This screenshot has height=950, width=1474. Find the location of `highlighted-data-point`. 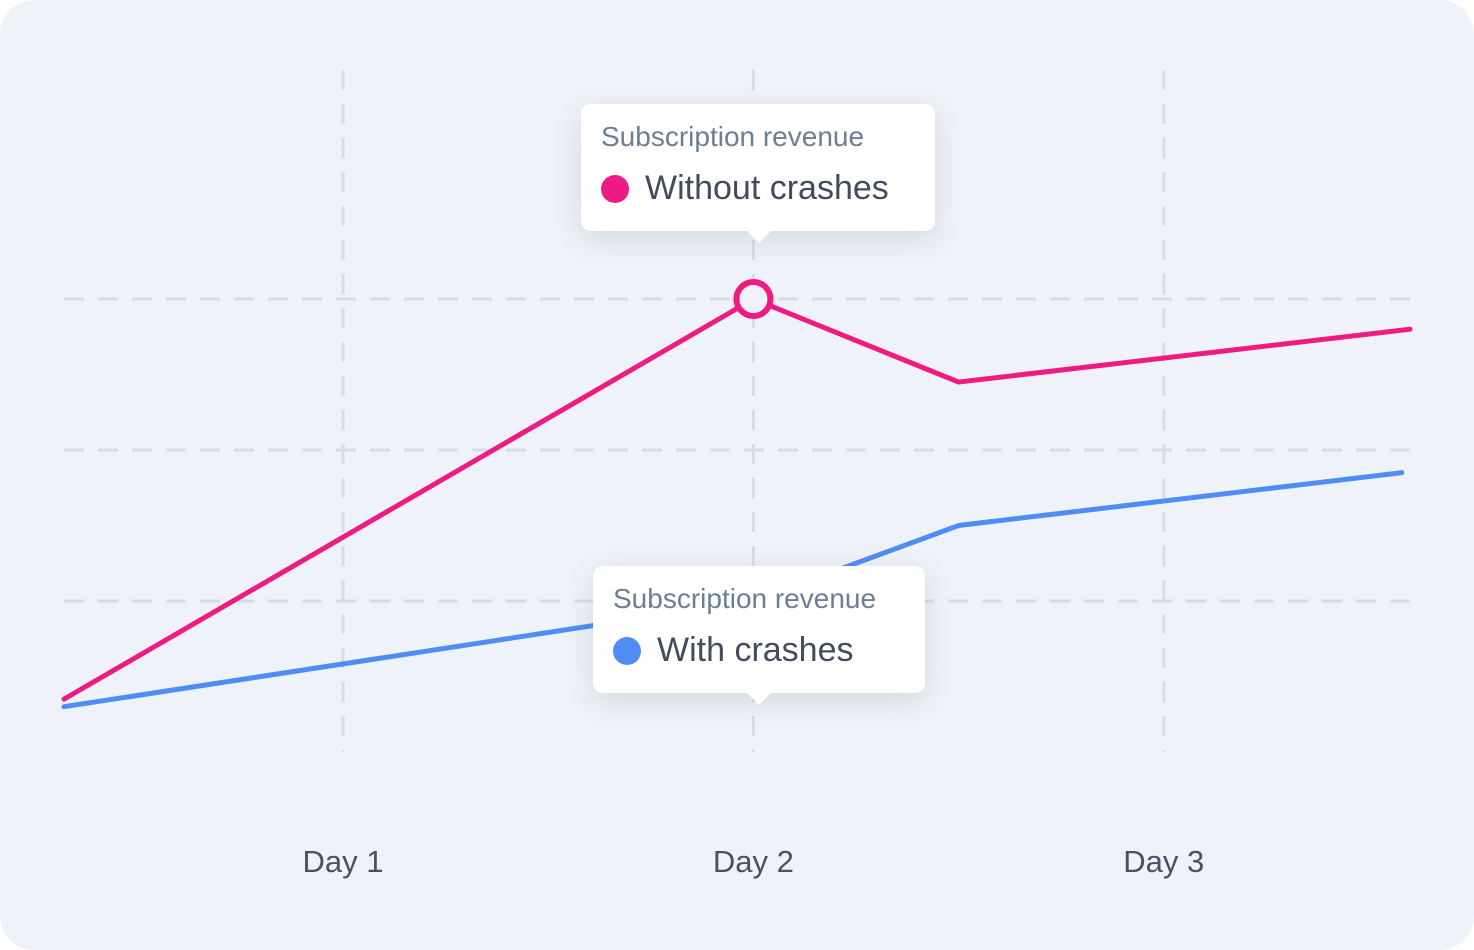

highlighted-data-point is located at coordinates (753, 299).